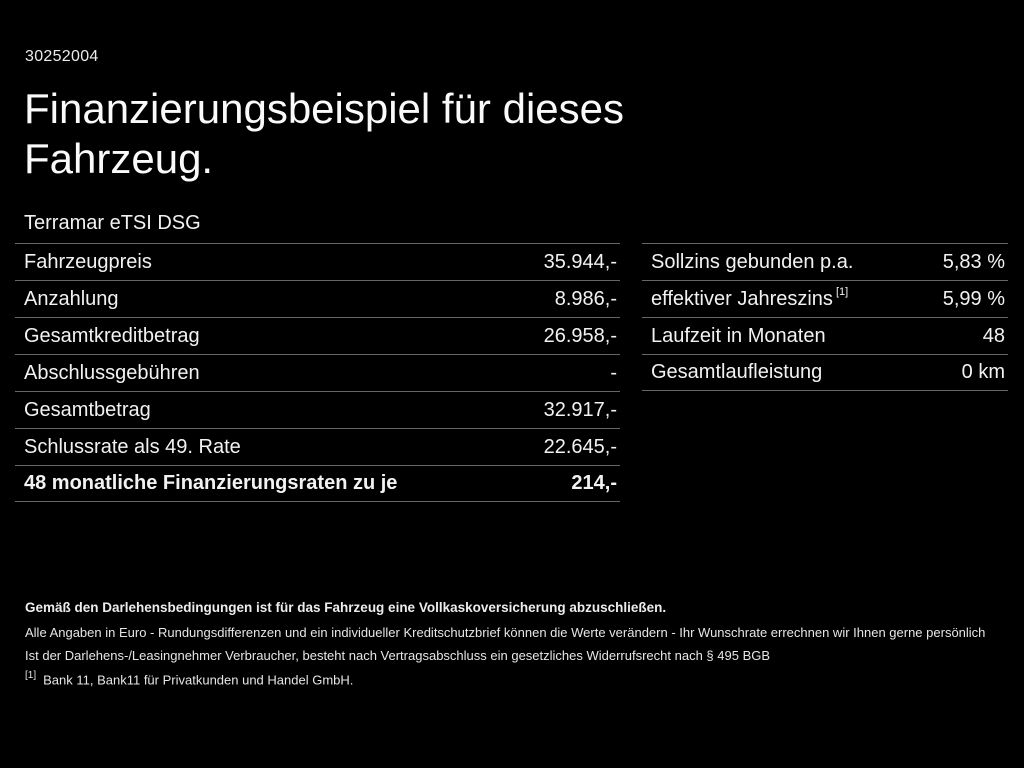 The width and height of the screenshot is (1024, 768). What do you see at coordinates (112, 335) in the screenshot?
I see `row-label: Gesamtkreditbetrag` at bounding box center [112, 335].